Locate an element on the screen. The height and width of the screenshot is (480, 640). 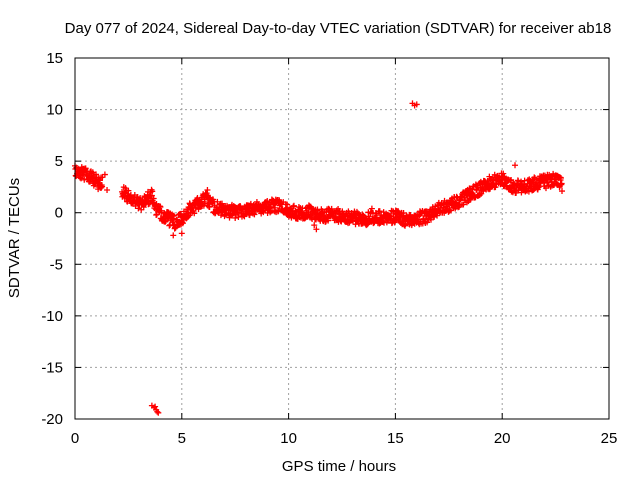
x-tick-label: 0 is located at coordinates (75, 438).